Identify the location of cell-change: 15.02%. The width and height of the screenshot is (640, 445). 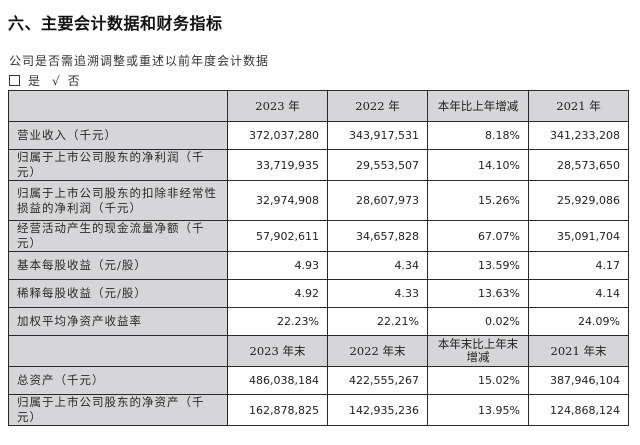
(478, 380).